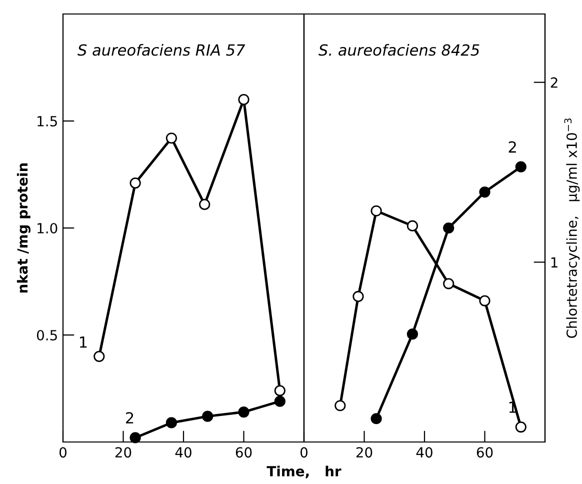 This screenshot has height=484, width=582. I want to click on y2-tick-label: 1, so click(554, 262).